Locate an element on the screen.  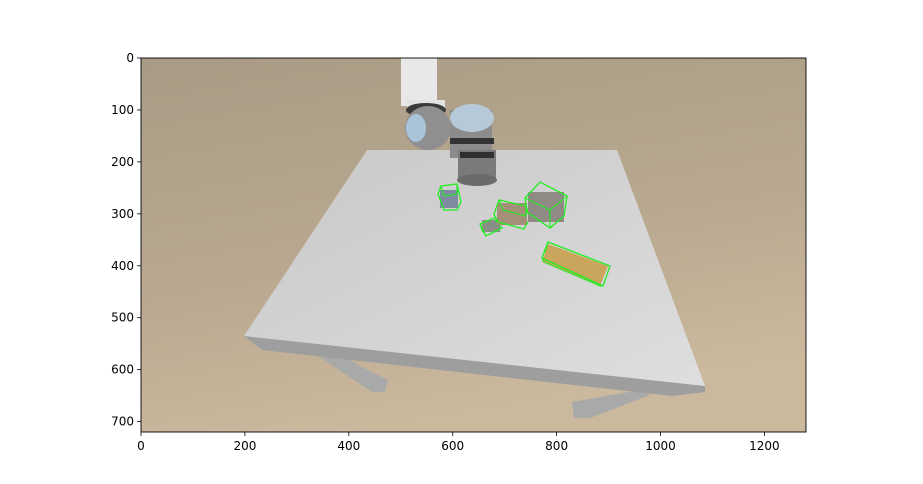
x-tick-label: 1200 is located at coordinates (764, 446).